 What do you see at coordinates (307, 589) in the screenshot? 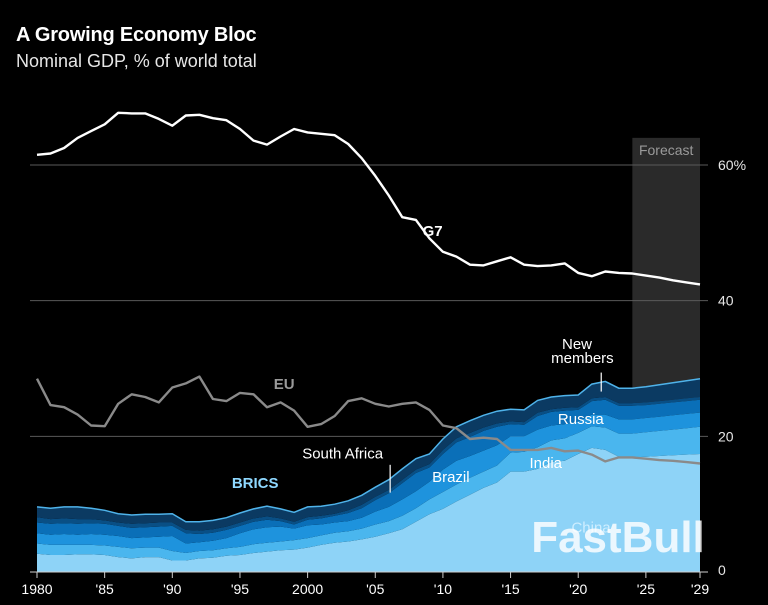
I see `x-tick-label: 2000` at bounding box center [307, 589].